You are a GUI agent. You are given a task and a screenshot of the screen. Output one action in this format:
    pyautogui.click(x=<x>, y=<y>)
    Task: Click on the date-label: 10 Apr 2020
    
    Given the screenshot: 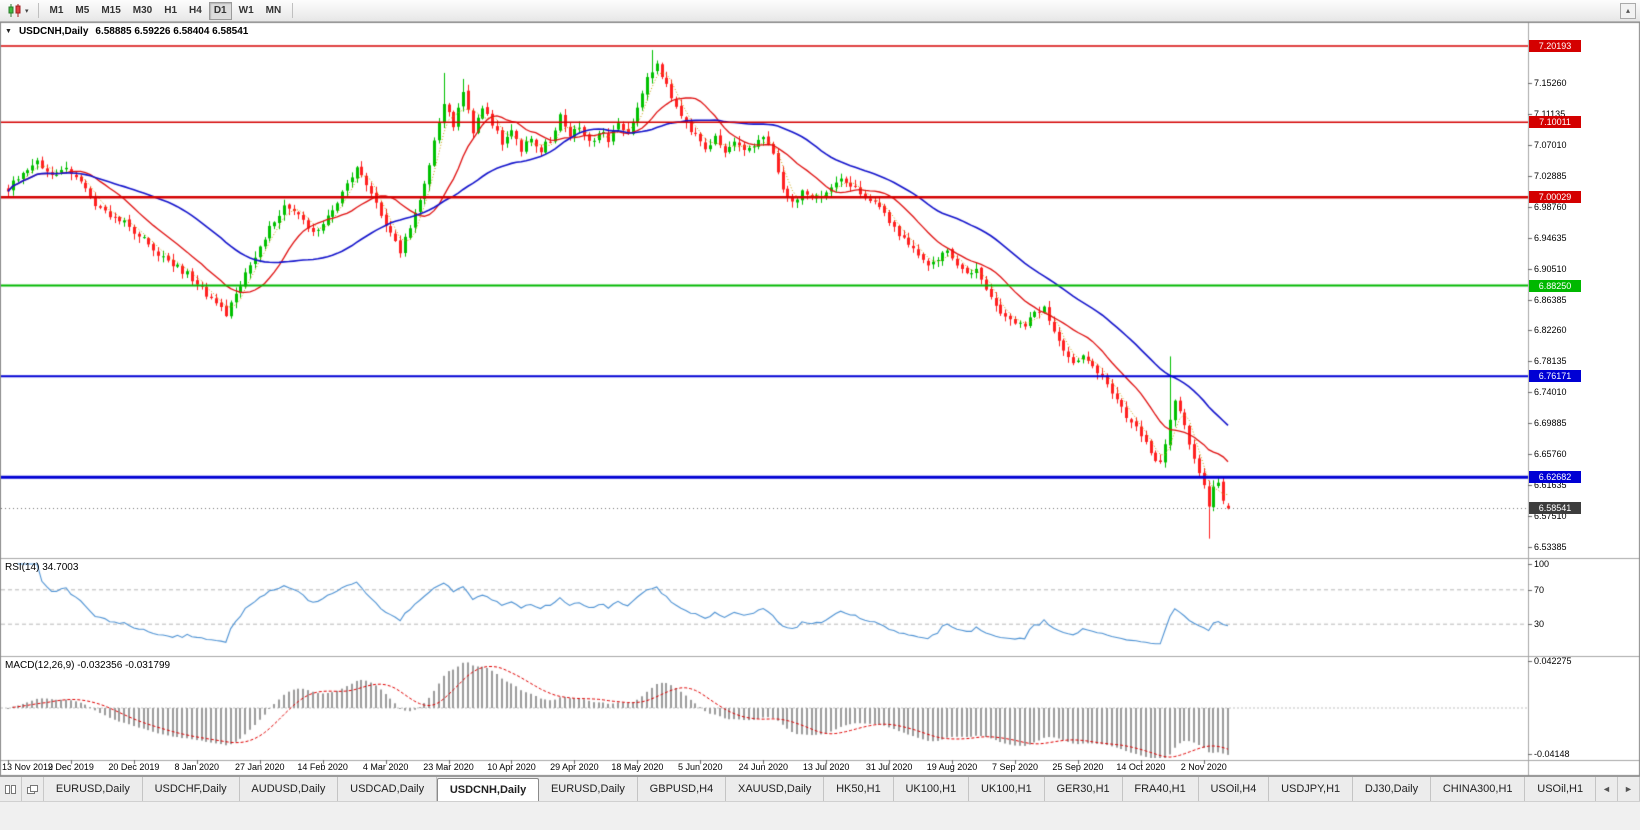 What is the action you would take?
    pyautogui.click(x=511, y=767)
    